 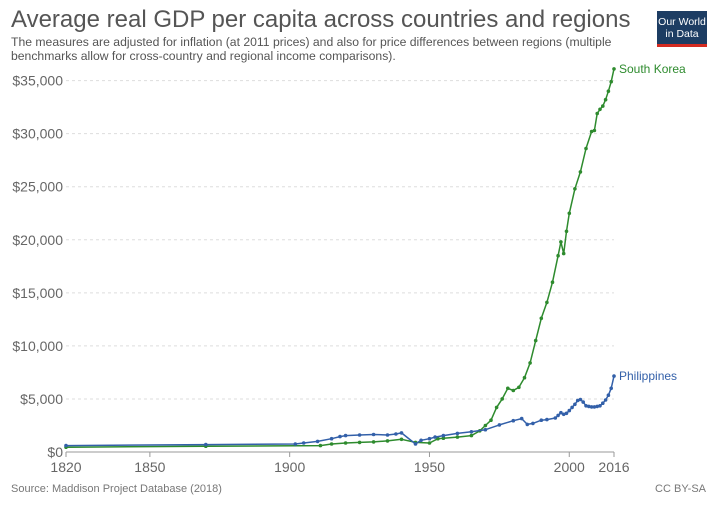 I want to click on owid-logo: Our World in Data, so click(x=682, y=29).